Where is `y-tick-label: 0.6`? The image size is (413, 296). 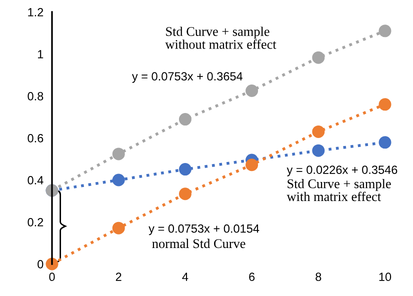 y-tick-label: 0.6 is located at coordinates (36, 138).